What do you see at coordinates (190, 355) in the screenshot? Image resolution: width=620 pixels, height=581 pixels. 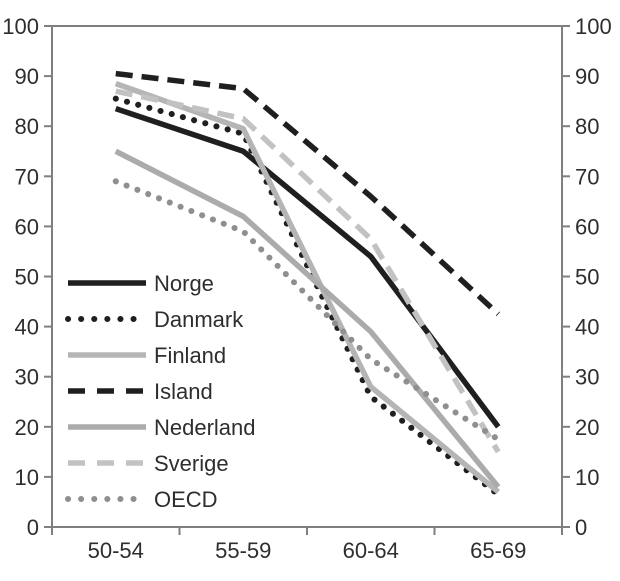 I see `legend-label-finland: Finland` at bounding box center [190, 355].